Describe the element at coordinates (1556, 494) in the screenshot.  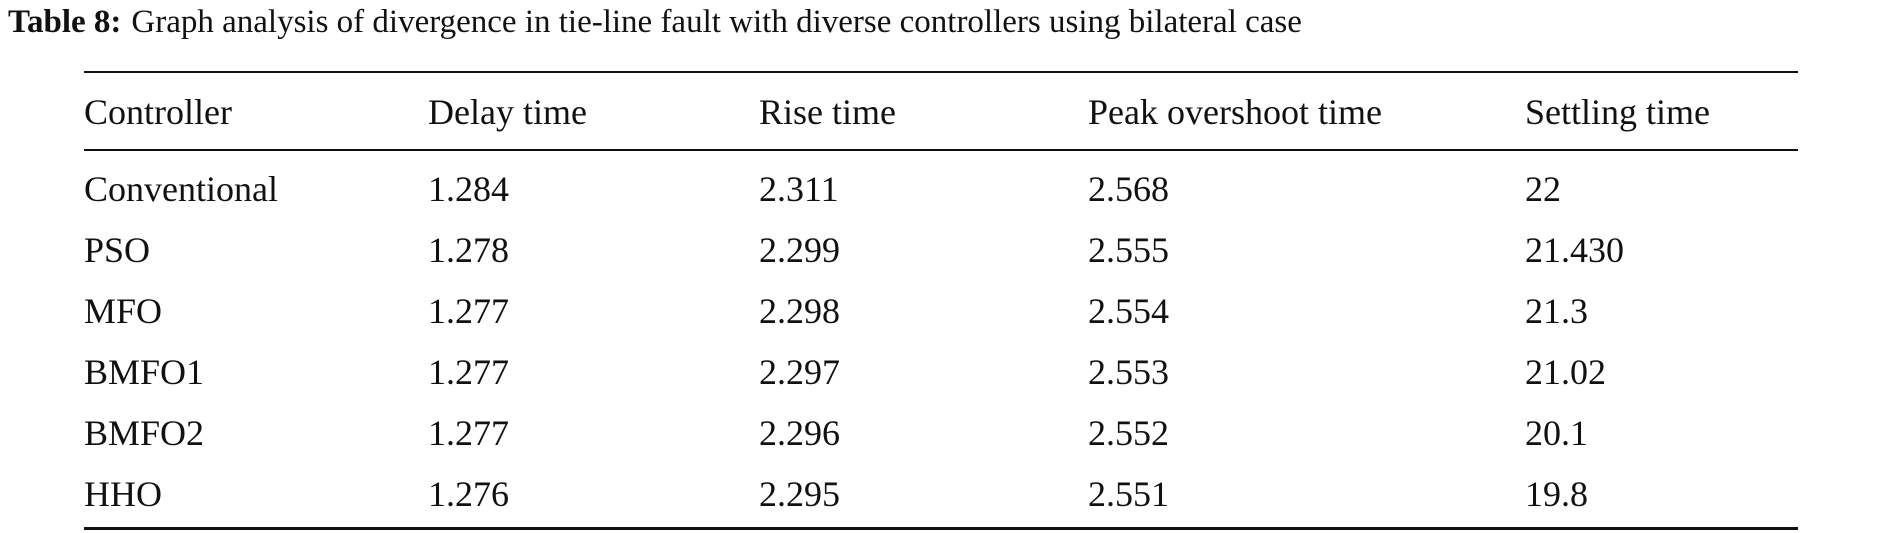
I see `table-cell: 19.8` at that location.